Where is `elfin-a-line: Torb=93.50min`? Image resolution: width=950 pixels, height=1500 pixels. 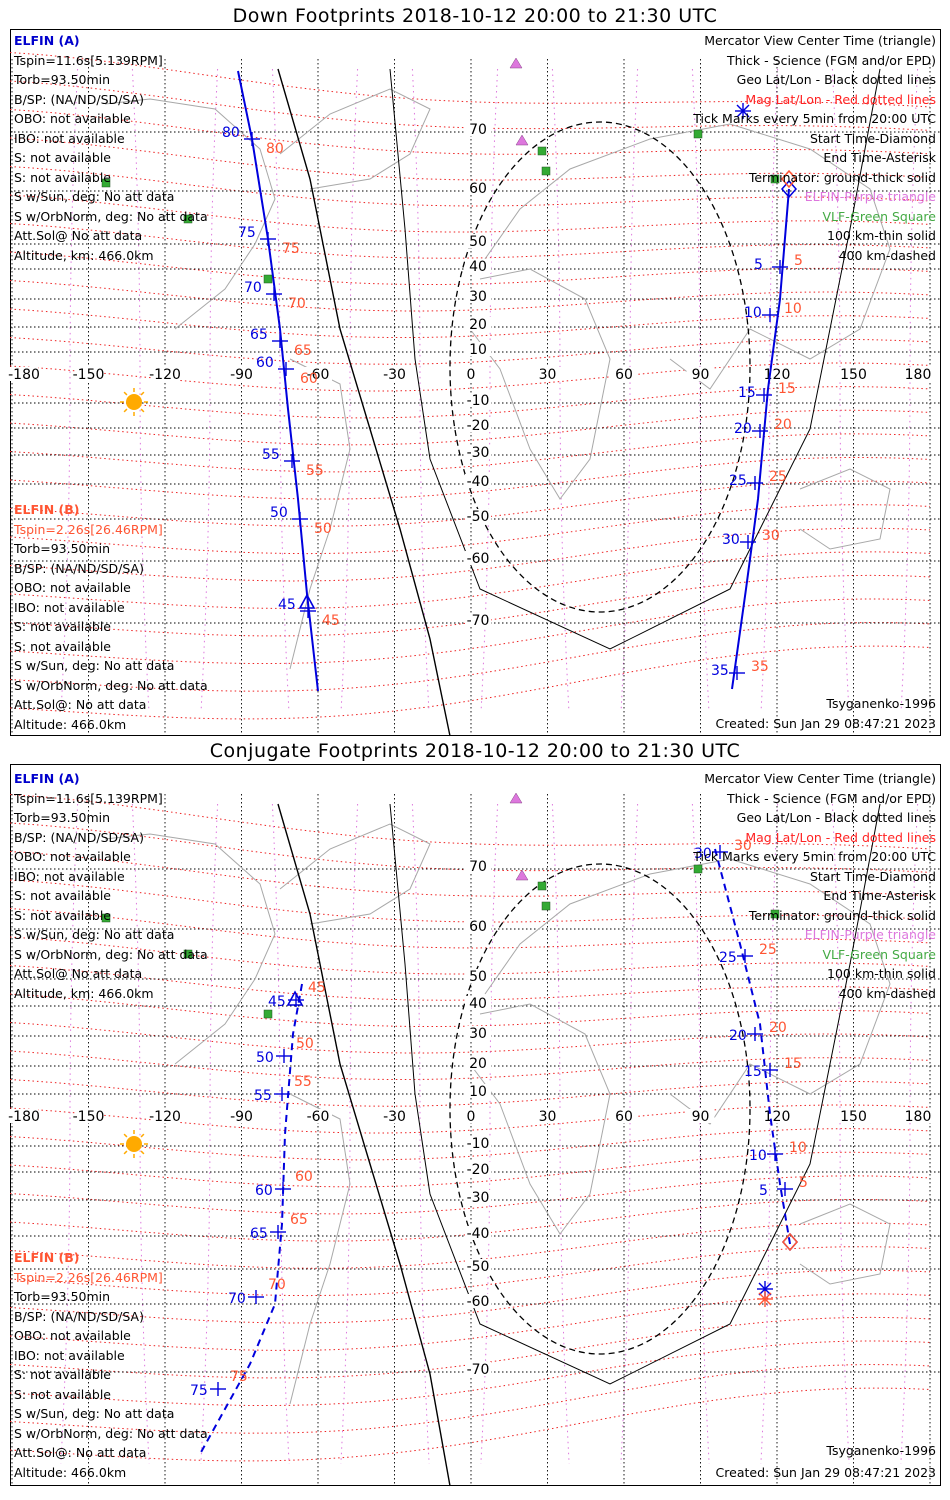
elfin-a-line: Torb=93.50min is located at coordinates (62, 79).